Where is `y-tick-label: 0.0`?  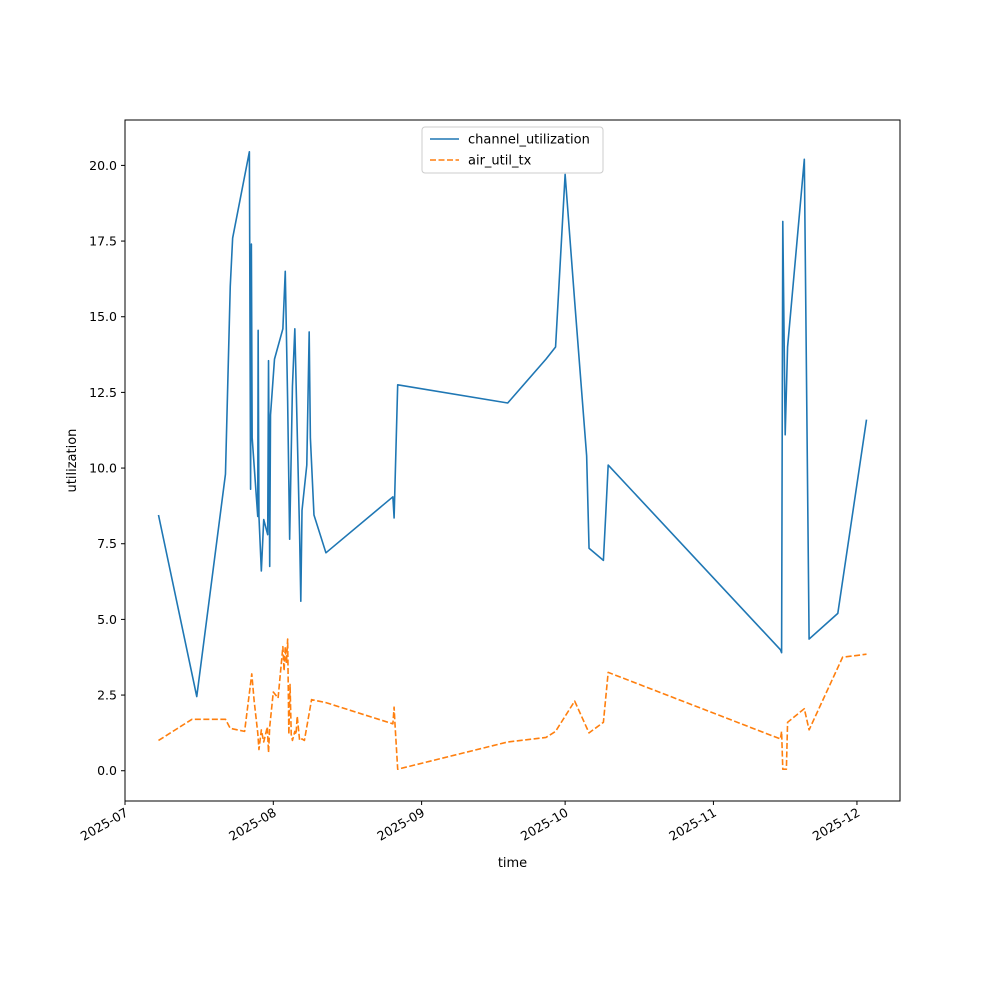 y-tick-label: 0.0 is located at coordinates (107, 770).